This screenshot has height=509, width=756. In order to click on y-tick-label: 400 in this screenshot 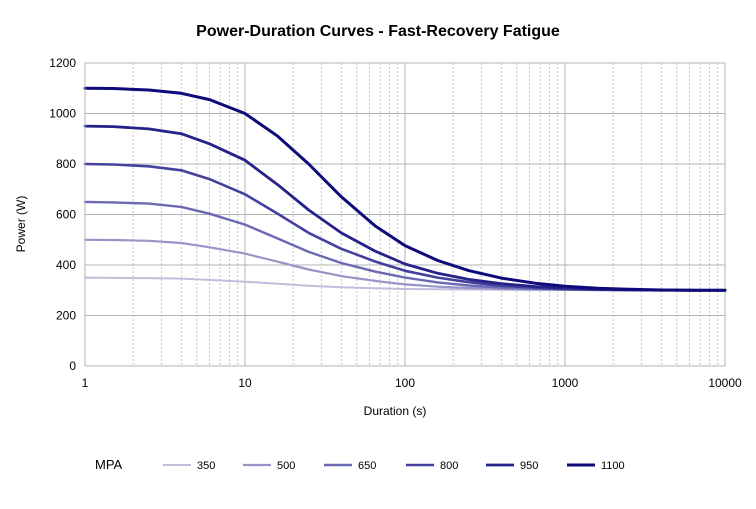, I will do `click(66, 265)`.